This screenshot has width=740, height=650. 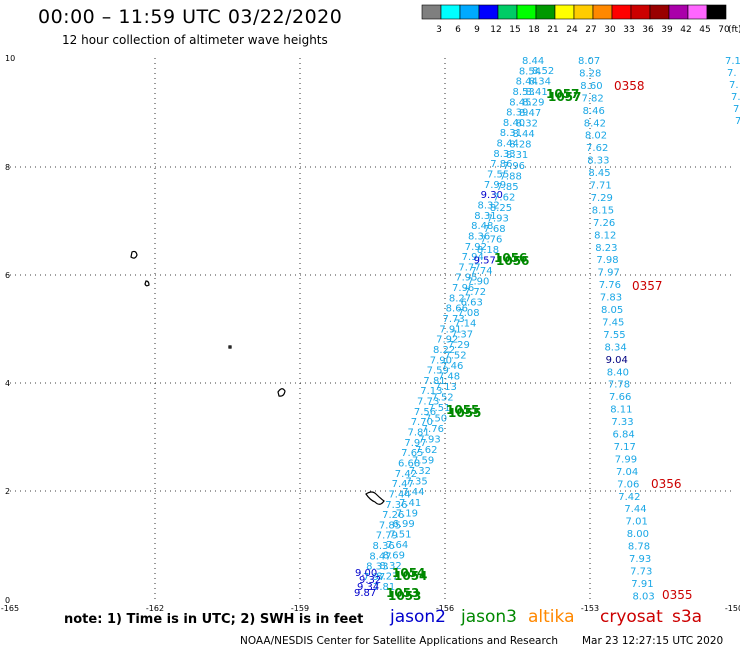 What do you see at coordinates (403, 524) in the screenshot?
I see `track-swh-label: 6.99` at bounding box center [403, 524].